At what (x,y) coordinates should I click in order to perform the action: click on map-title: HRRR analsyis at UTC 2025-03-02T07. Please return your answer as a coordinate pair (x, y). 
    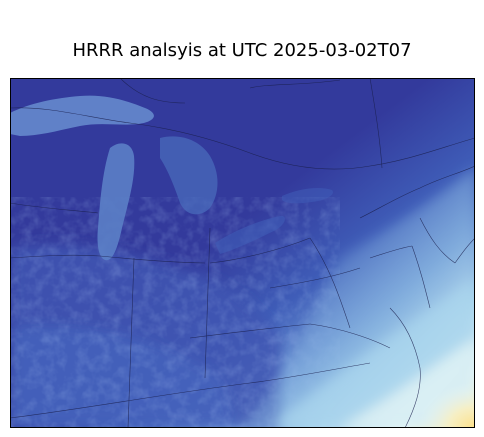
    Looking at the image, I should click on (242, 50).